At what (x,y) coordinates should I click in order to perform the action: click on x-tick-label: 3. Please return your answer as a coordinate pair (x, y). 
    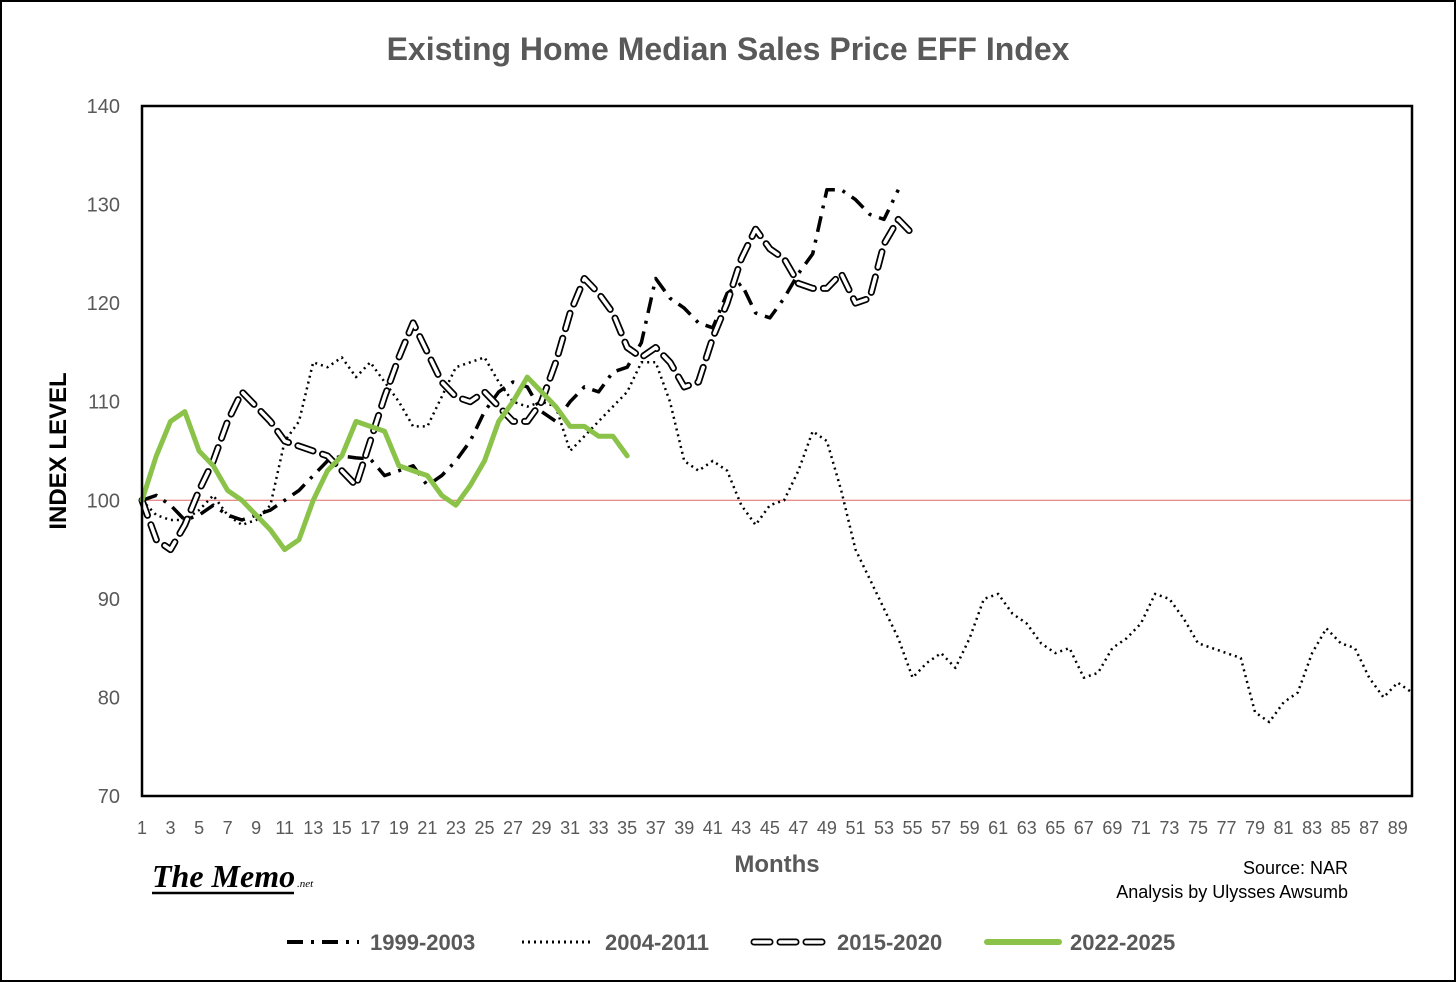
    Looking at the image, I should click on (171, 828).